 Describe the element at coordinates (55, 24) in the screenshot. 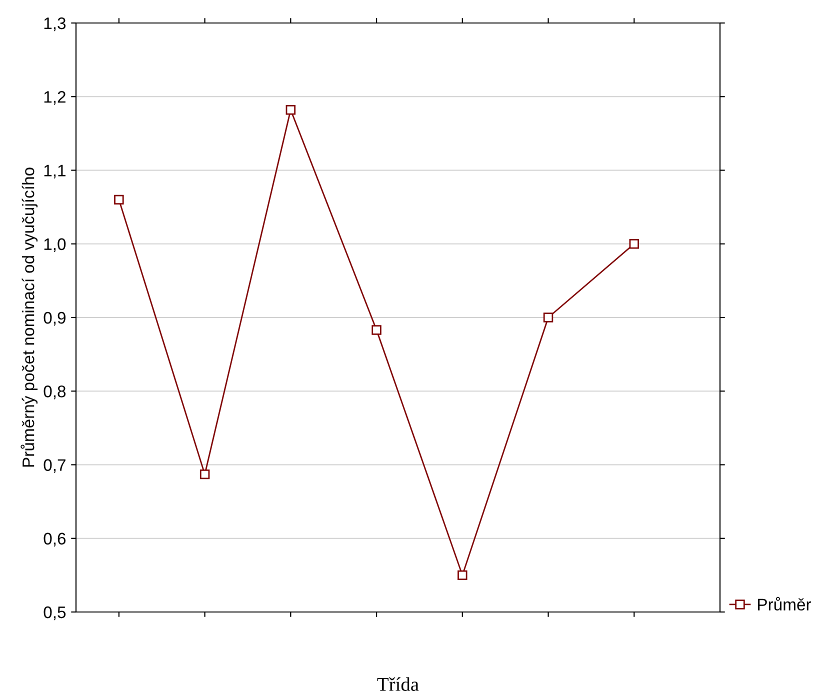

I see `y-tick-label: 1,3` at that location.